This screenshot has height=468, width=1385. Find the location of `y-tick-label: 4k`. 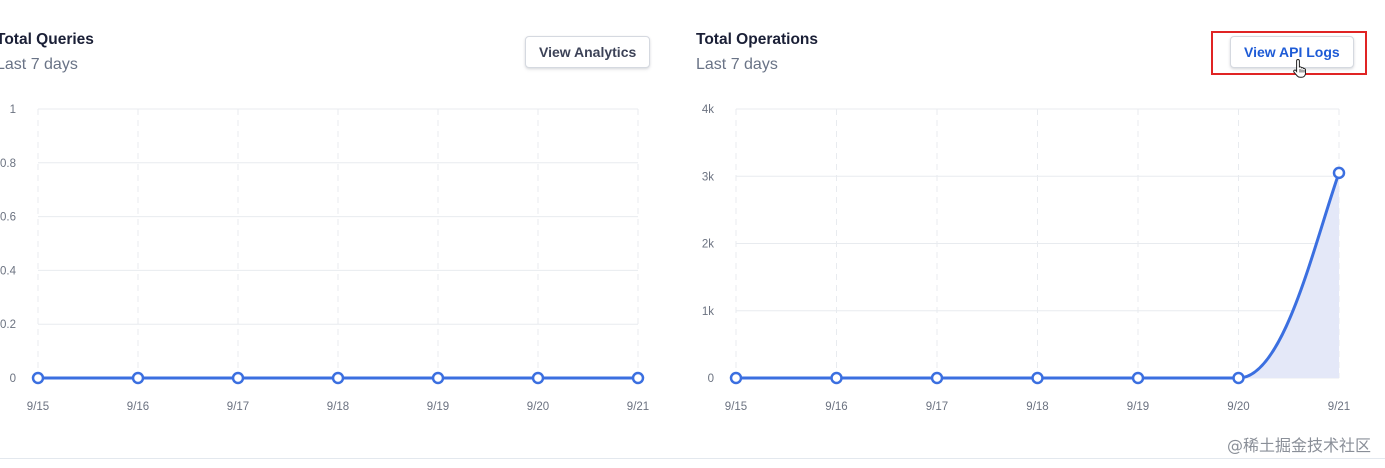

y-tick-label: 4k is located at coordinates (708, 110).